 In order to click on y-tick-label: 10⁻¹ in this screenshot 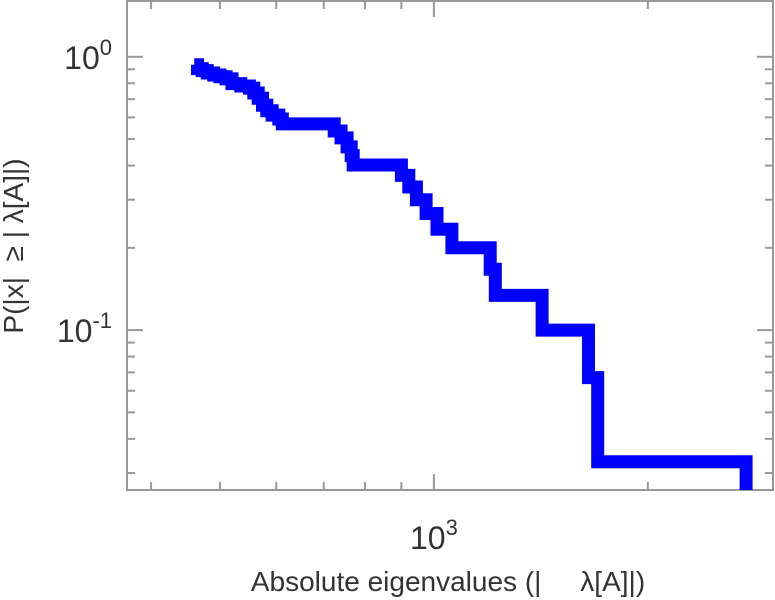, I will do `click(84, 328)`.